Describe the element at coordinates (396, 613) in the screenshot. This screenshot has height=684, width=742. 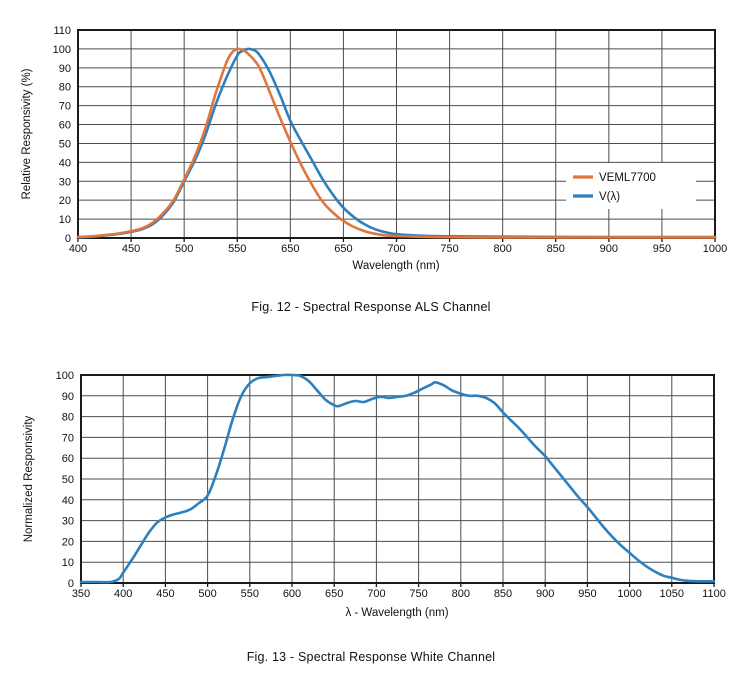
I see `x-axis-title: λ - Wavelength (nm)` at that location.